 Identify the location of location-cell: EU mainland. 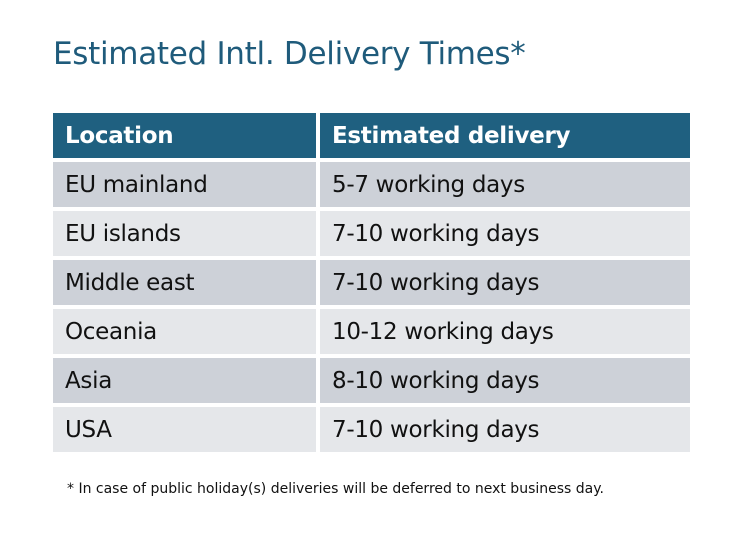
(184, 184).